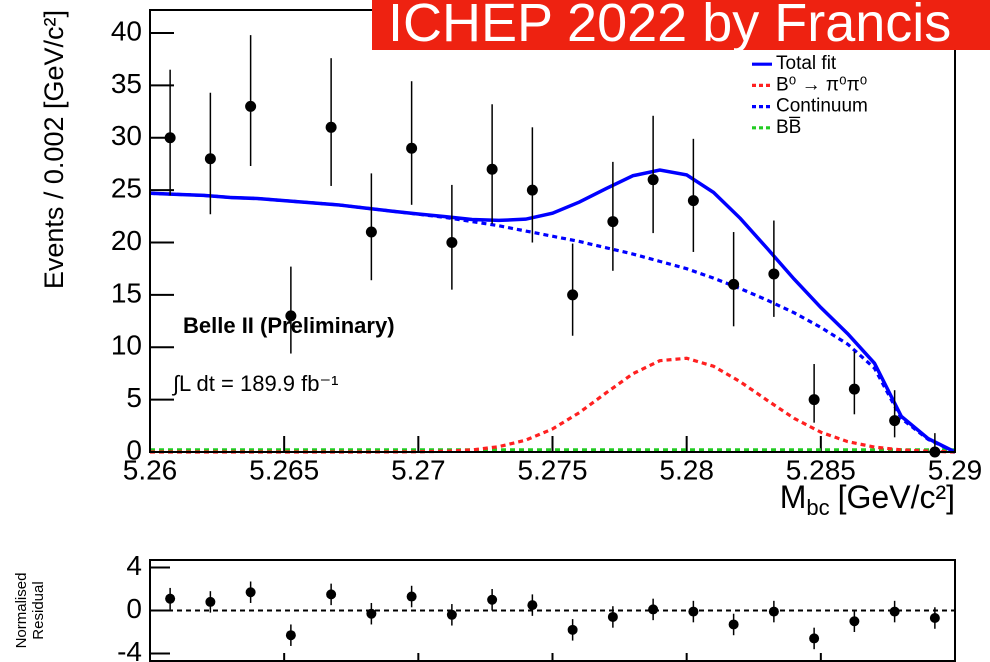 Image resolution: width=990 pixels, height=662 pixels. Describe the element at coordinates (669, 26) in the screenshot. I see `banner-text: ICHEP 2022 by Francis` at that location.